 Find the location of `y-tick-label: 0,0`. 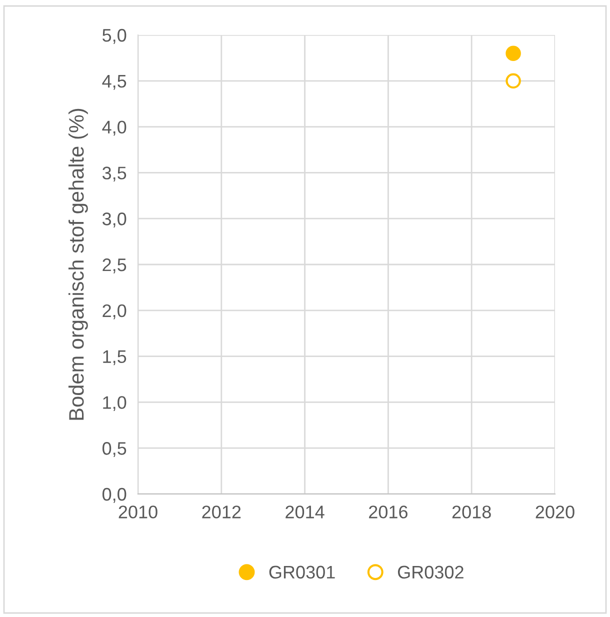

y-tick-label: 0,0 is located at coordinates (114, 495).